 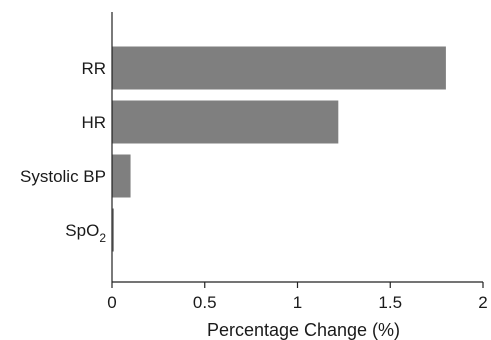 What do you see at coordinates (225, 122) in the screenshot?
I see `bar-hr` at bounding box center [225, 122].